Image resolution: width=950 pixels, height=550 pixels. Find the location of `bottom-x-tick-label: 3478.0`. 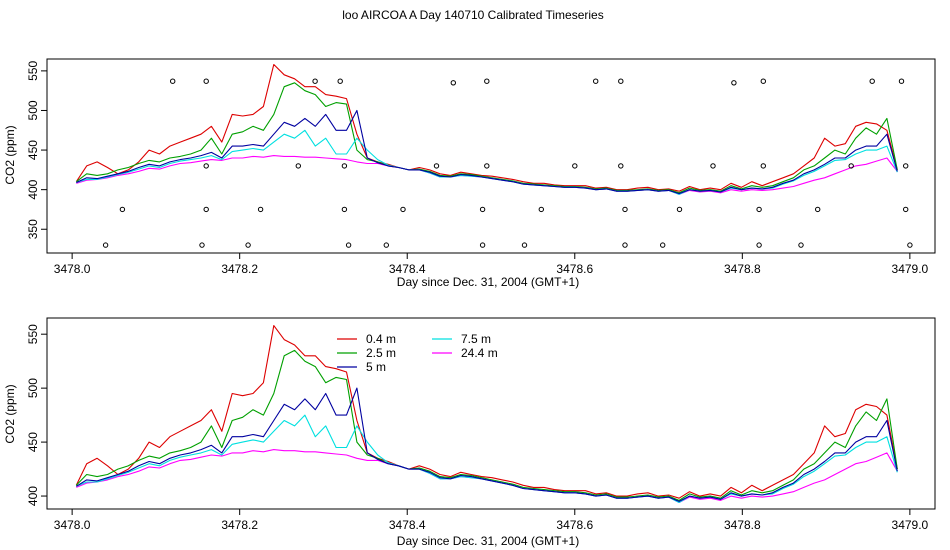

bottom-x-tick-label: 3478.0 is located at coordinates (72, 525).